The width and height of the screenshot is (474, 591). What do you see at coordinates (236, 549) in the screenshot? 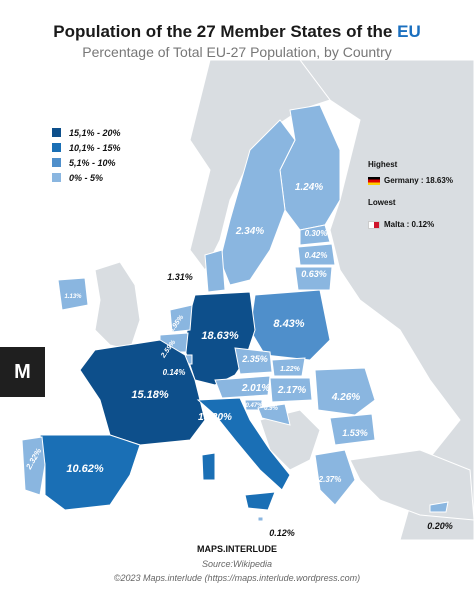
I see `footer-brand: MAPS.INTERLUDE` at bounding box center [236, 549].